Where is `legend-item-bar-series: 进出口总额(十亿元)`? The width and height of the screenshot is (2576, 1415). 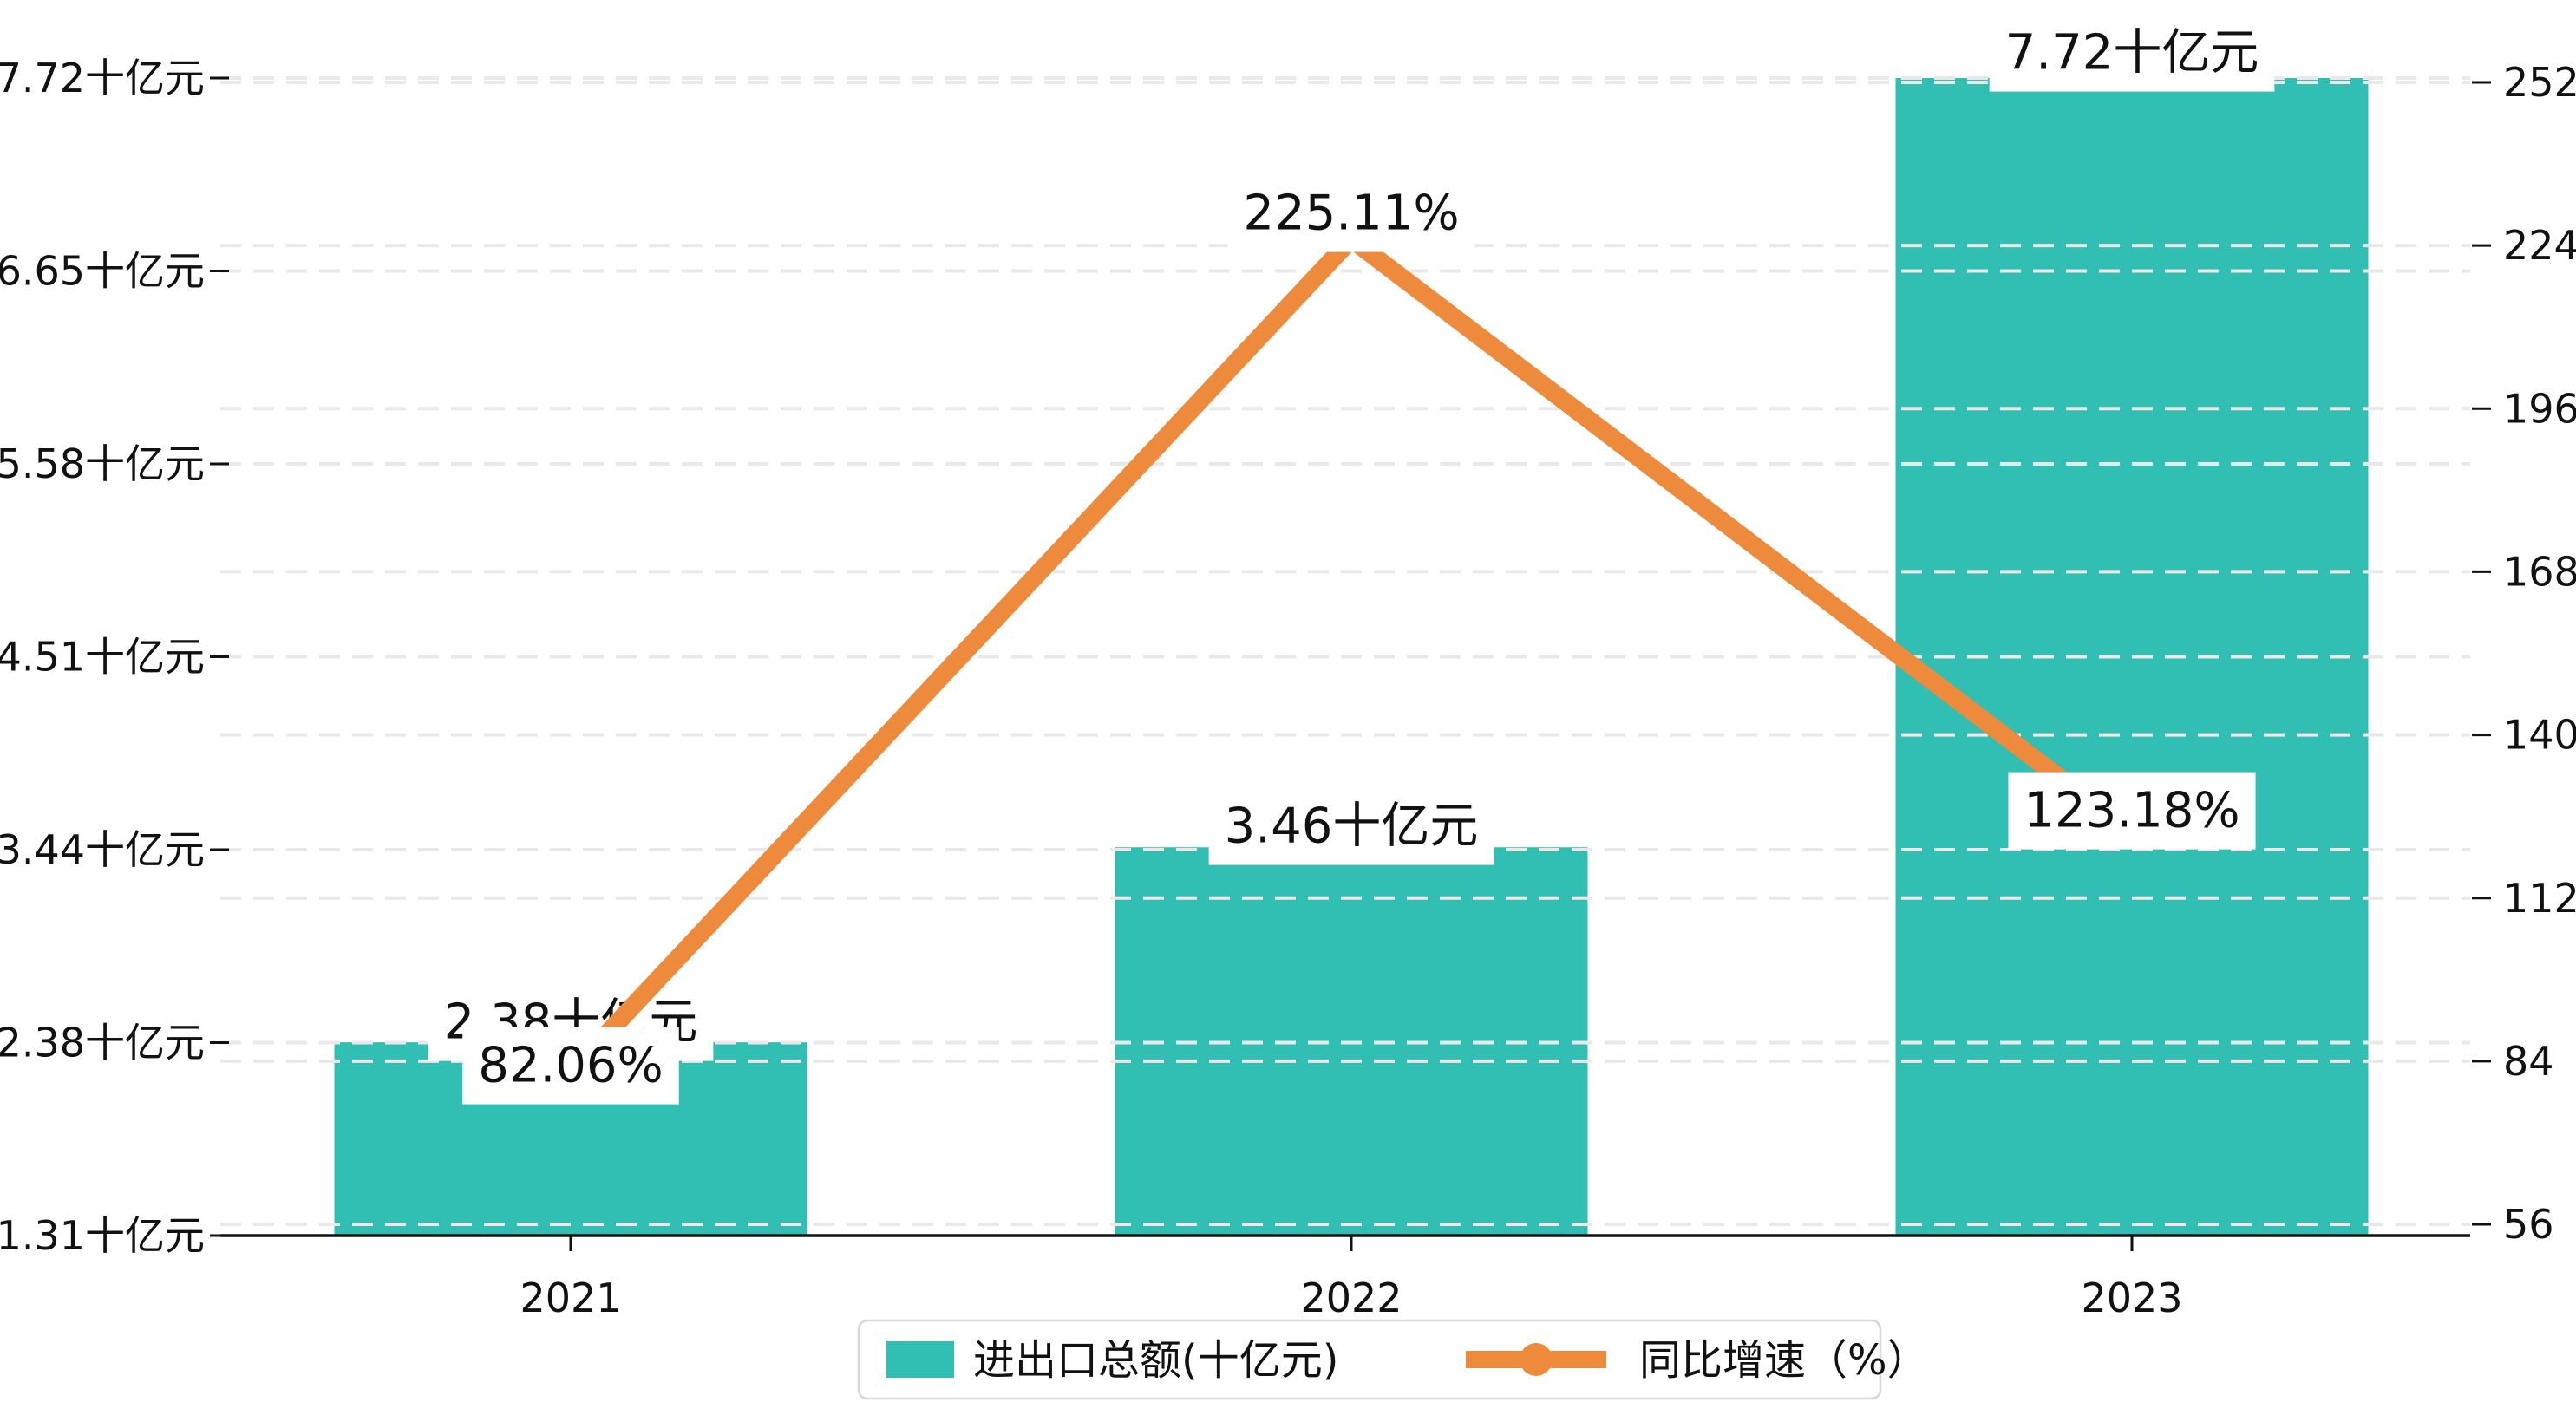
legend-item-bar-series: 进出口总额(十亿元) is located at coordinates (1112, 1360).